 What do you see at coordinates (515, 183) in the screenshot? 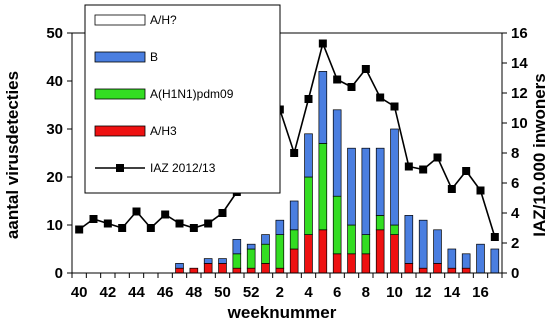
I see `y-right-tick-label: 6` at bounding box center [515, 183].